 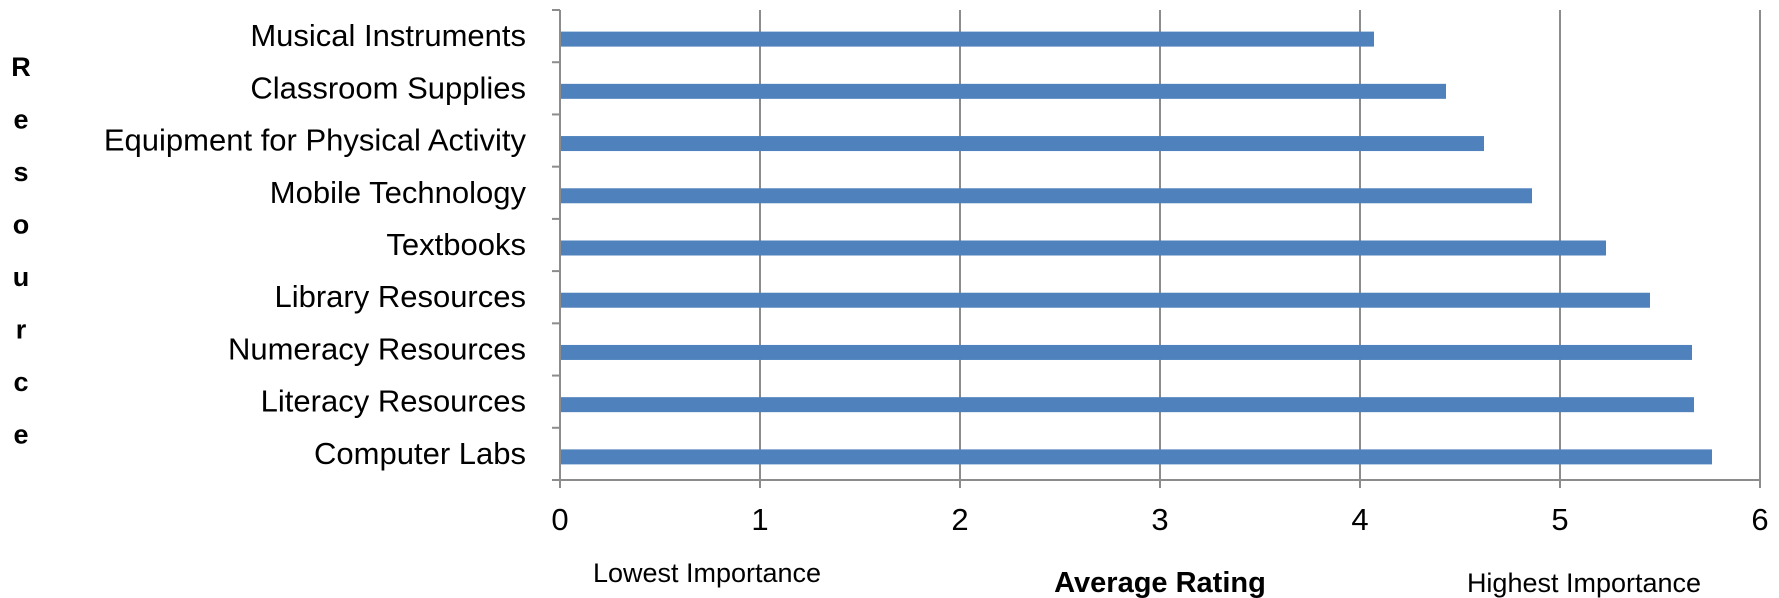 I want to click on x-tick-label: 0, so click(x=559, y=519).